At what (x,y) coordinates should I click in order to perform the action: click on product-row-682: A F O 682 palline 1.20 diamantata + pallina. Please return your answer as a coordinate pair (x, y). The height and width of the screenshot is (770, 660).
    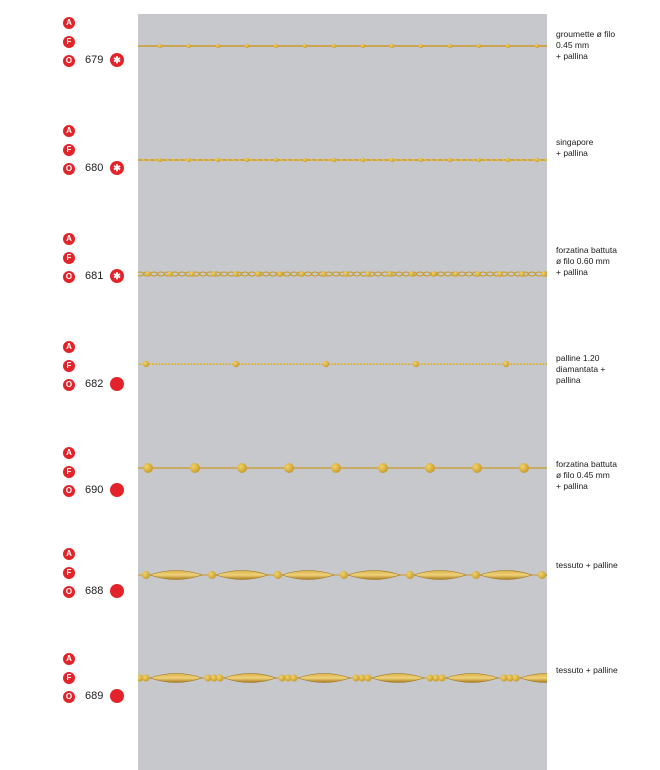
    Looking at the image, I should click on (330, 370).